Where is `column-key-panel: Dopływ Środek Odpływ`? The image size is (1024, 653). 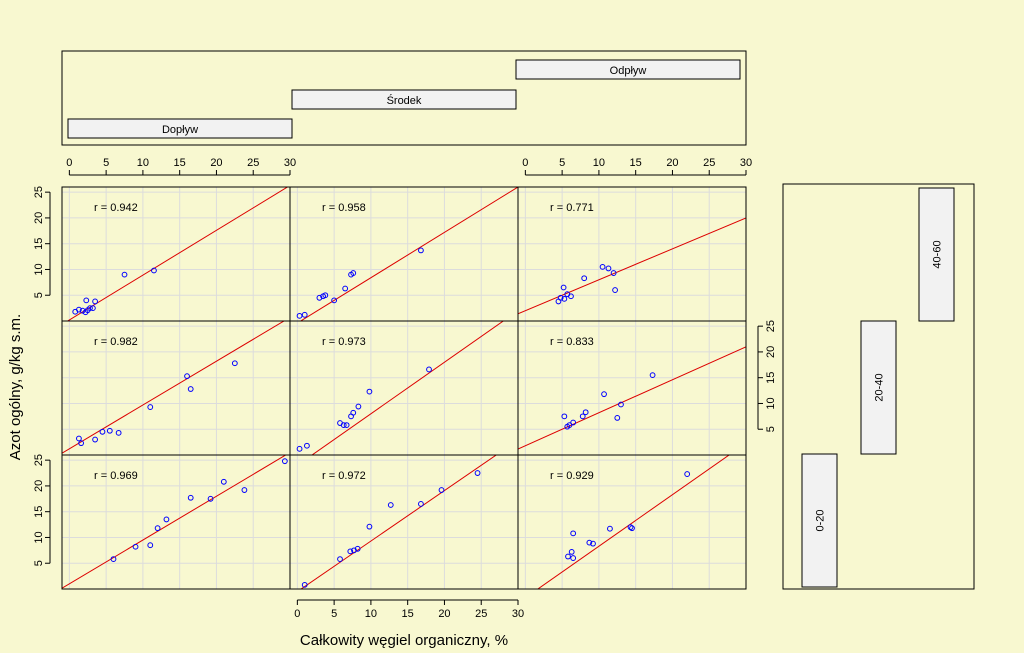
column-key-panel: Dopływ Środek Odpływ is located at coordinates (404, 98).